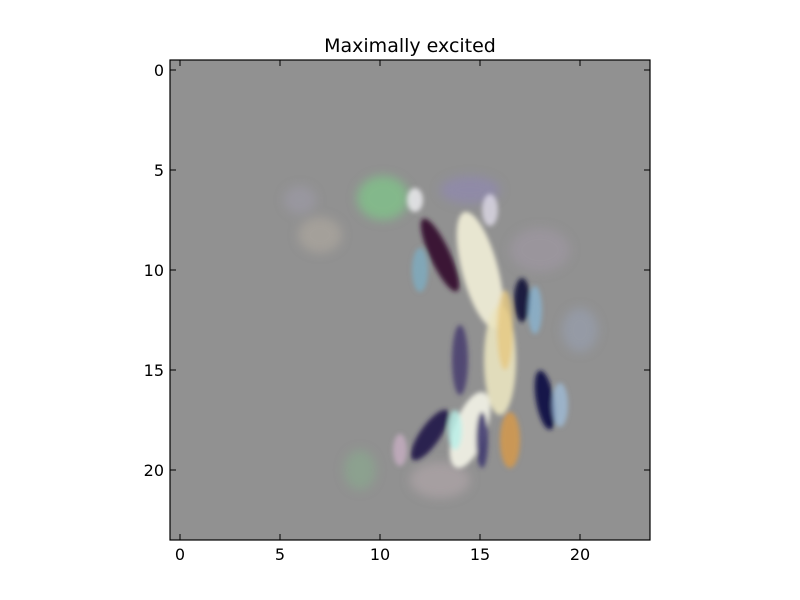 The height and width of the screenshot is (600, 800). I want to click on x-tick-labels: 0 5 10 15 20, so click(382, 554).